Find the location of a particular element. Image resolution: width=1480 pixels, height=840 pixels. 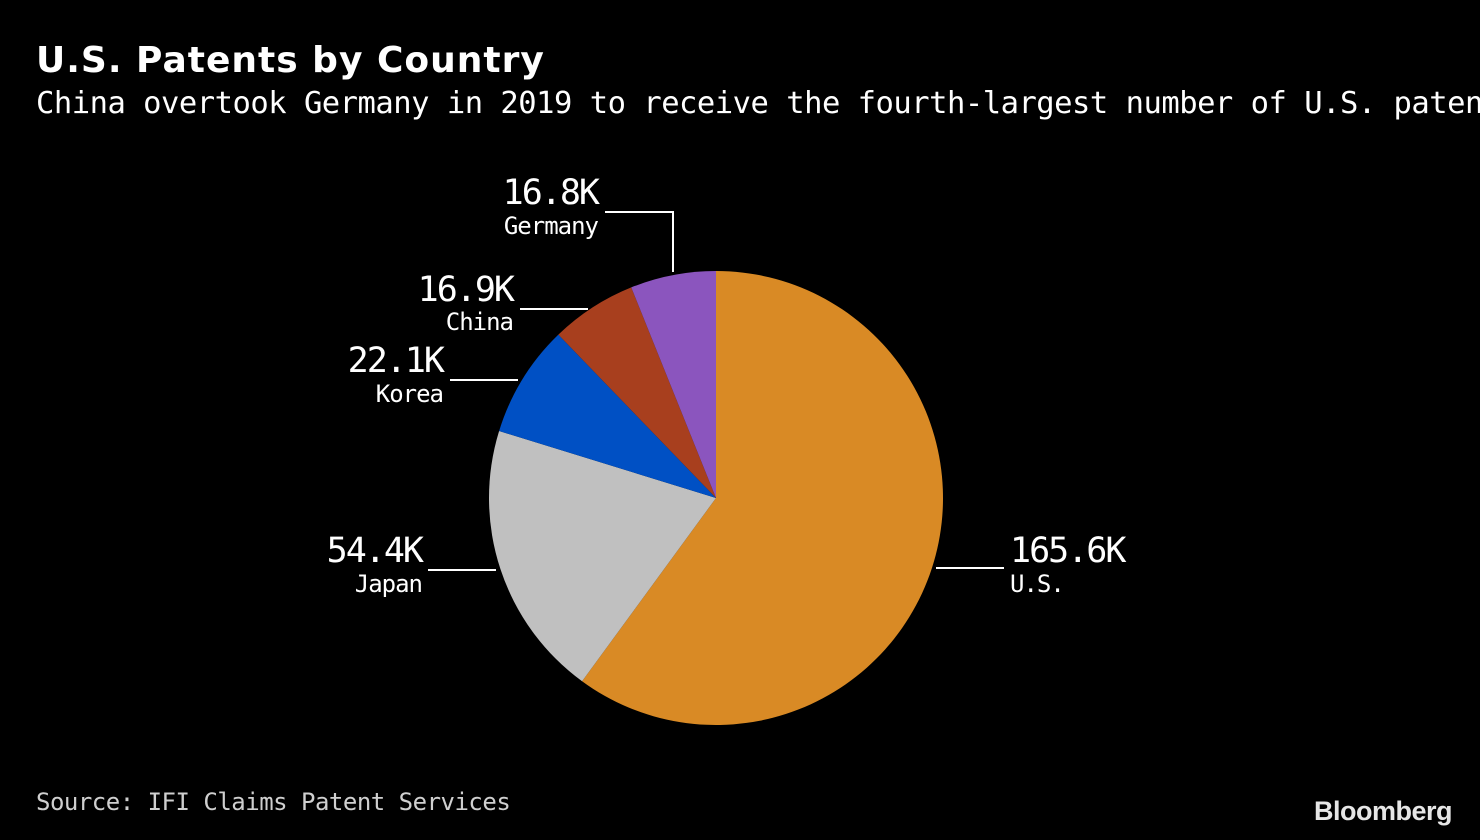

value-label-germany: 16.8K is located at coordinates (551, 193).